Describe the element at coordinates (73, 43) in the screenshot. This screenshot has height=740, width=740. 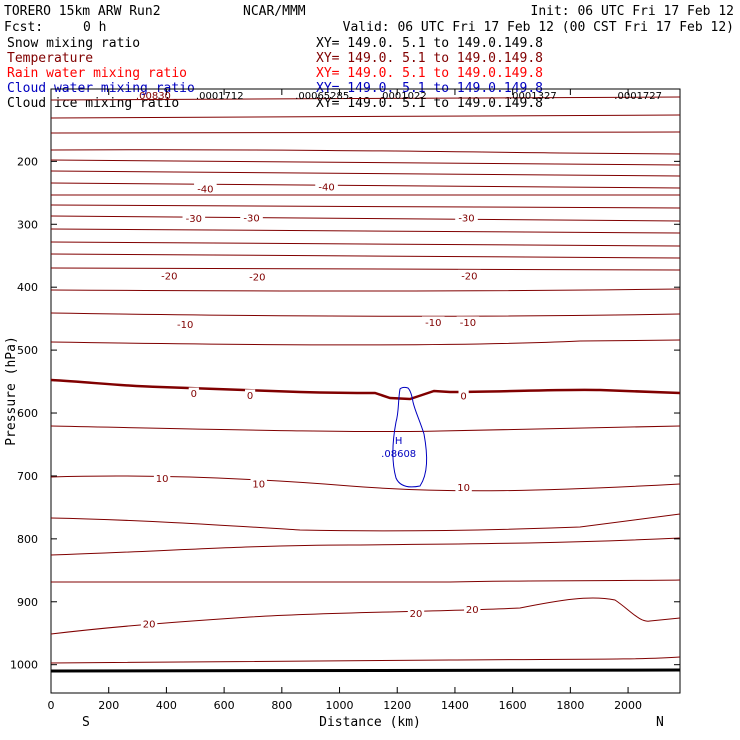
I see `legend-name-snow: Snow mixing ratio` at that location.